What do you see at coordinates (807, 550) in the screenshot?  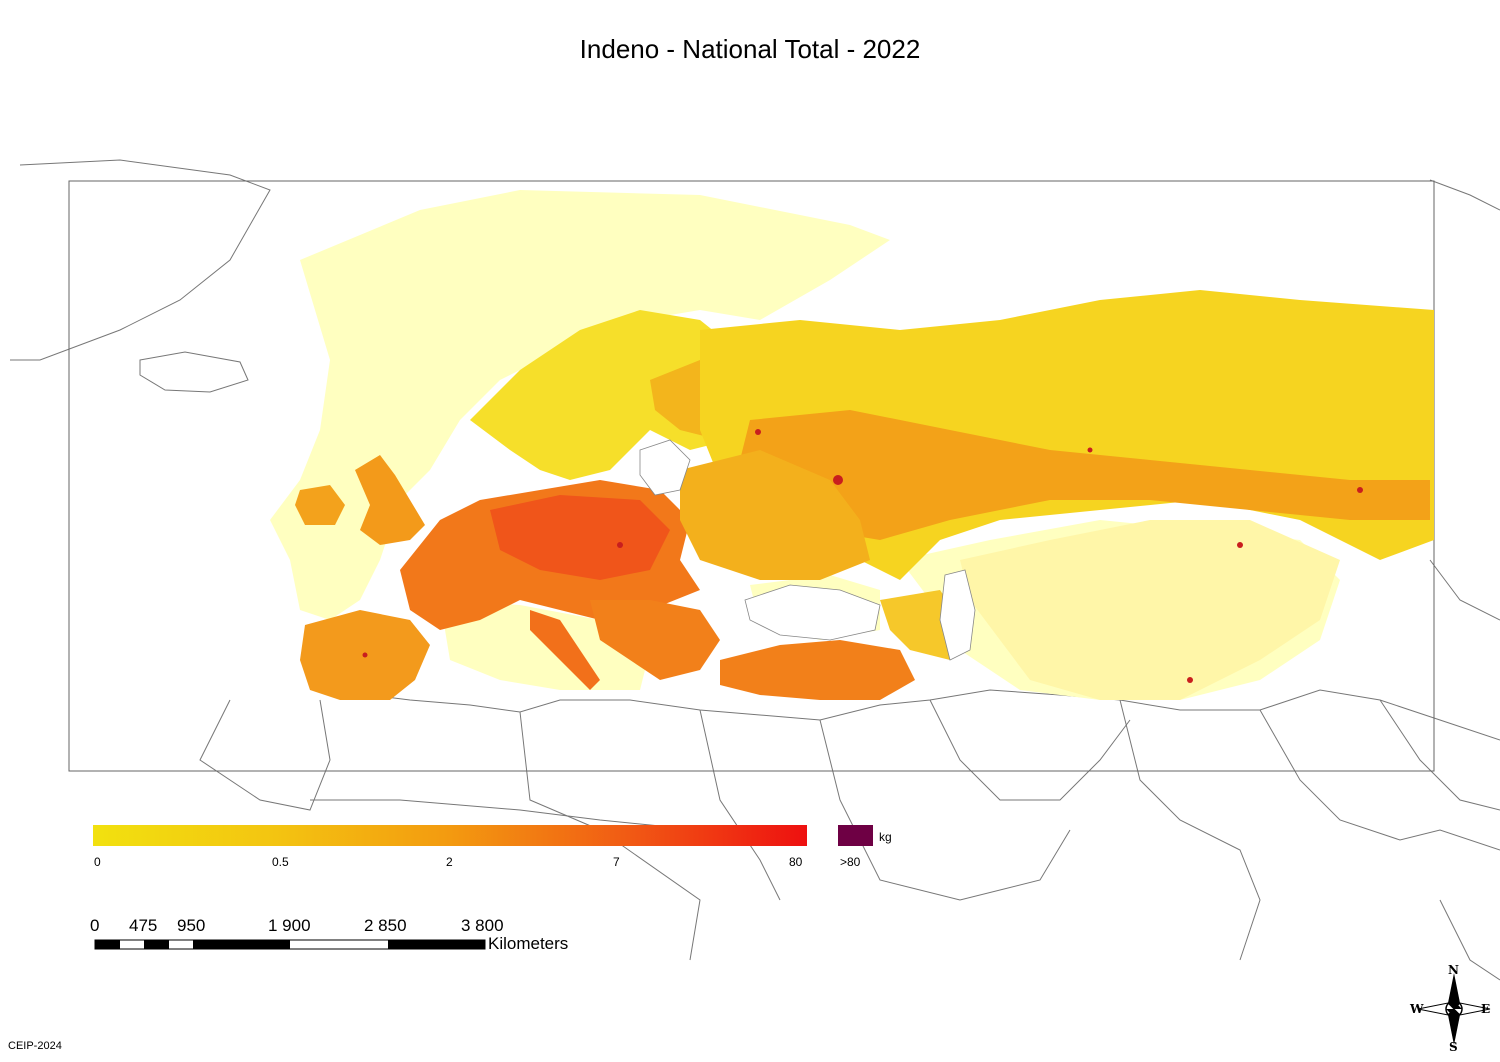 I see `water-bodies` at bounding box center [807, 550].